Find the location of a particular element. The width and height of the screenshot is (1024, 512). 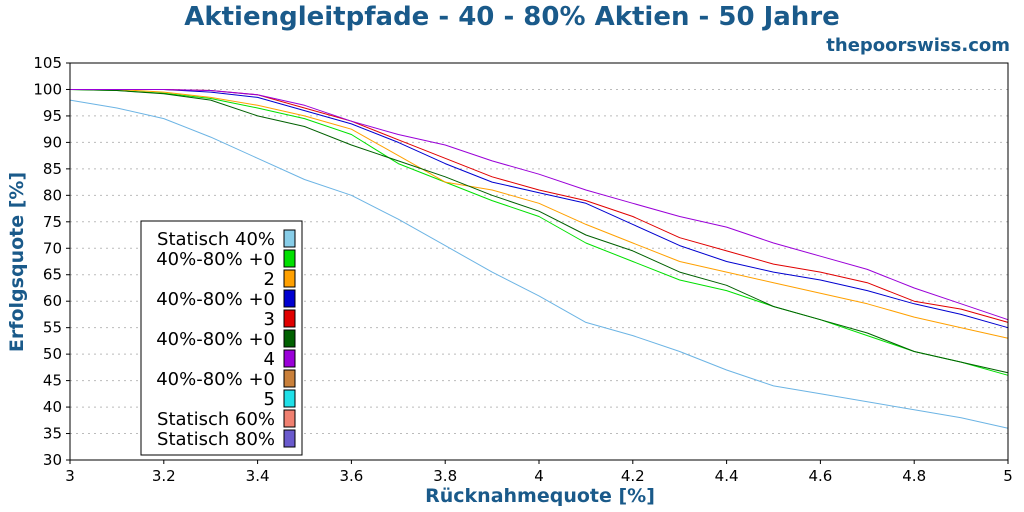

y-tick-label: 75 is located at coordinates (52, 222).